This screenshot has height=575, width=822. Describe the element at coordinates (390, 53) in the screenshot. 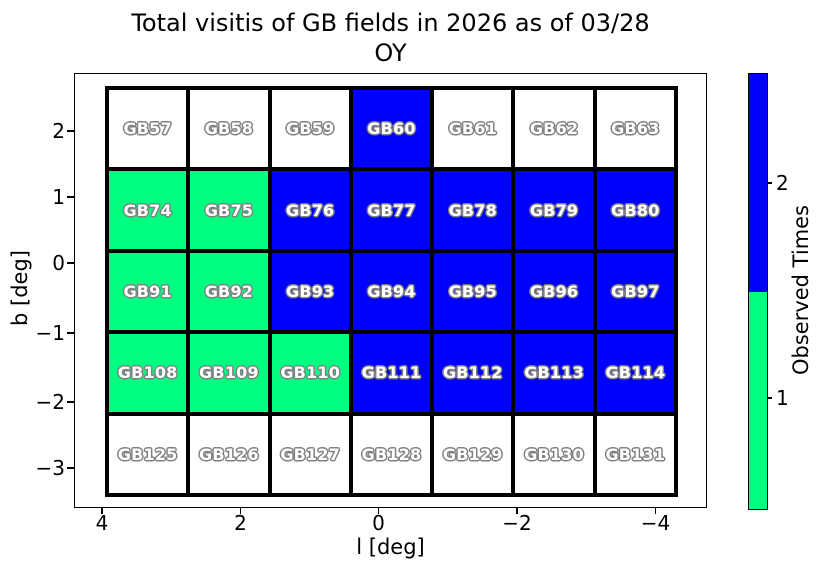

I see `chart-title-line2: OY` at that location.